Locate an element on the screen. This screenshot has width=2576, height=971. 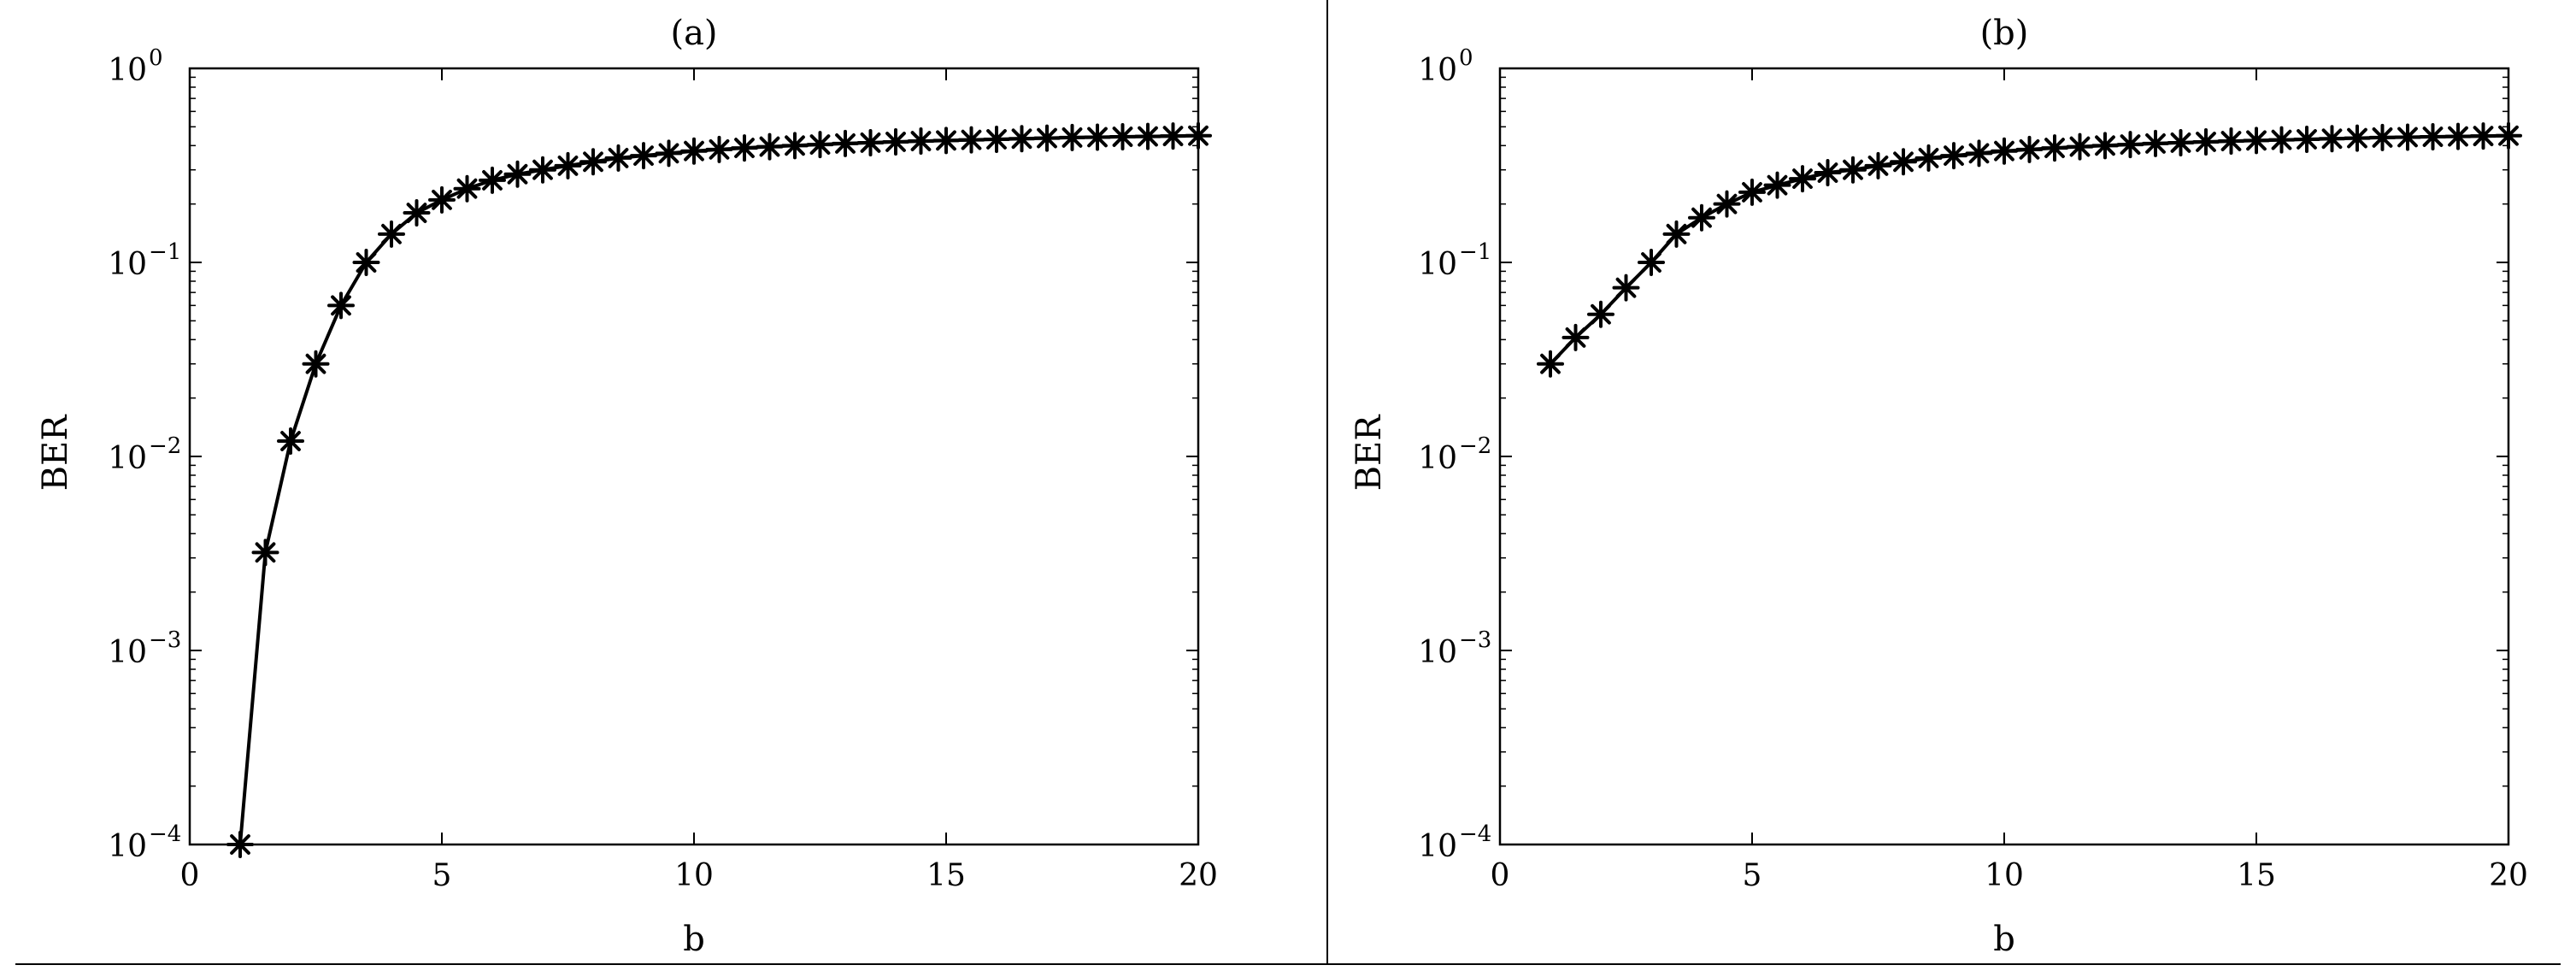
x-tick-label: 0 is located at coordinates (190, 876).